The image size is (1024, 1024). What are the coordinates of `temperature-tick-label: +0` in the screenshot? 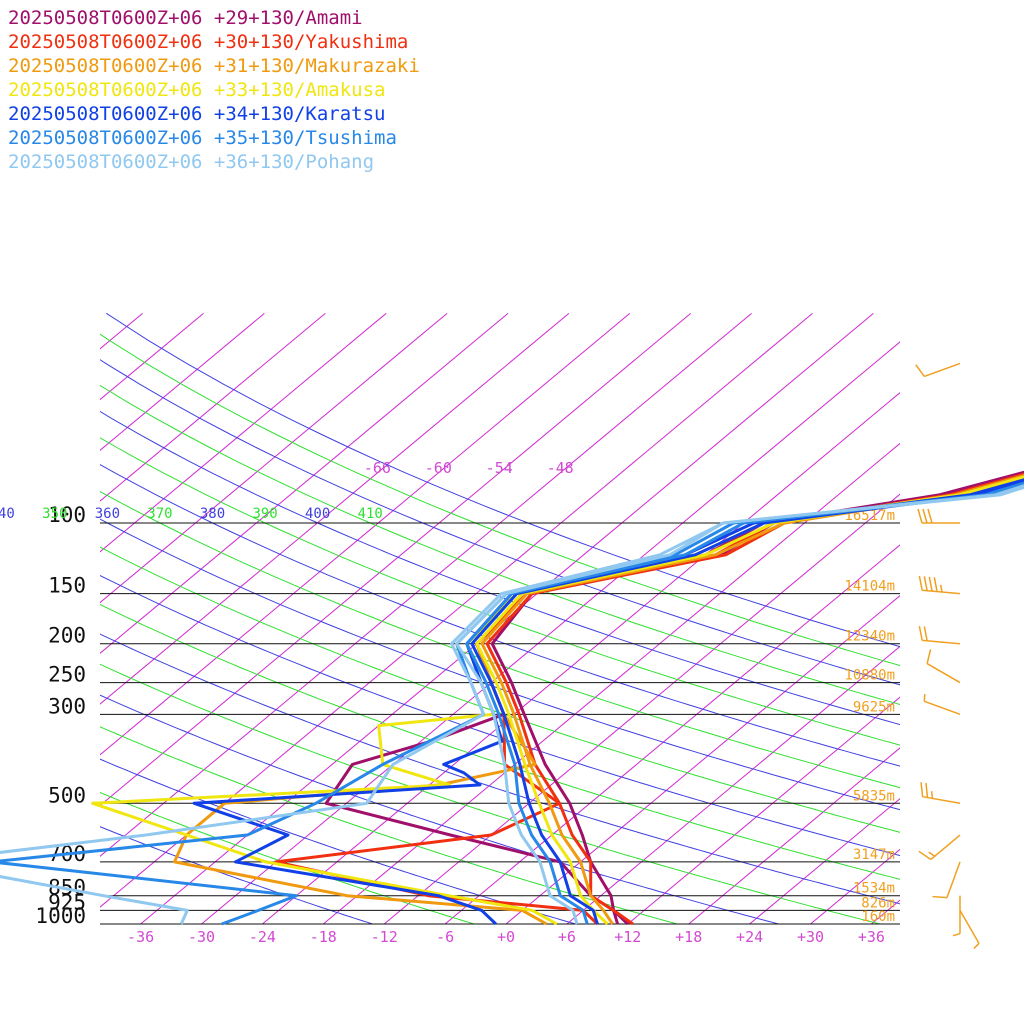 It's located at (506, 937).